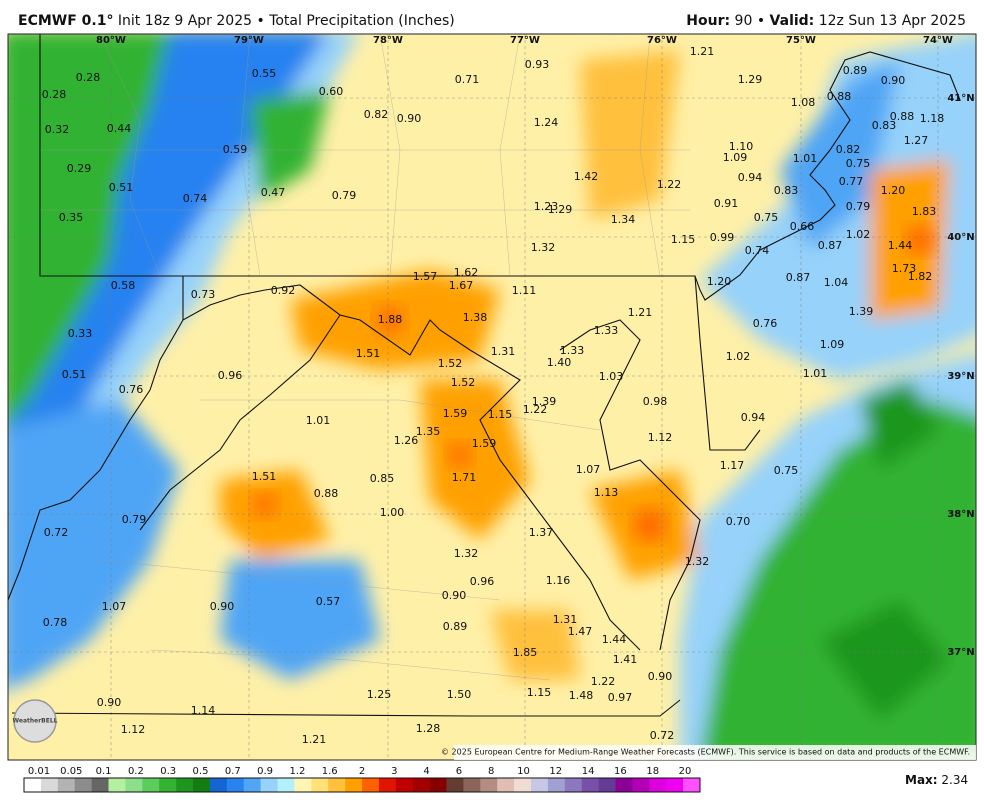  What do you see at coordinates (65, 21) in the screenshot?
I see `model: ECMWF 0.1°` at bounding box center [65, 21].